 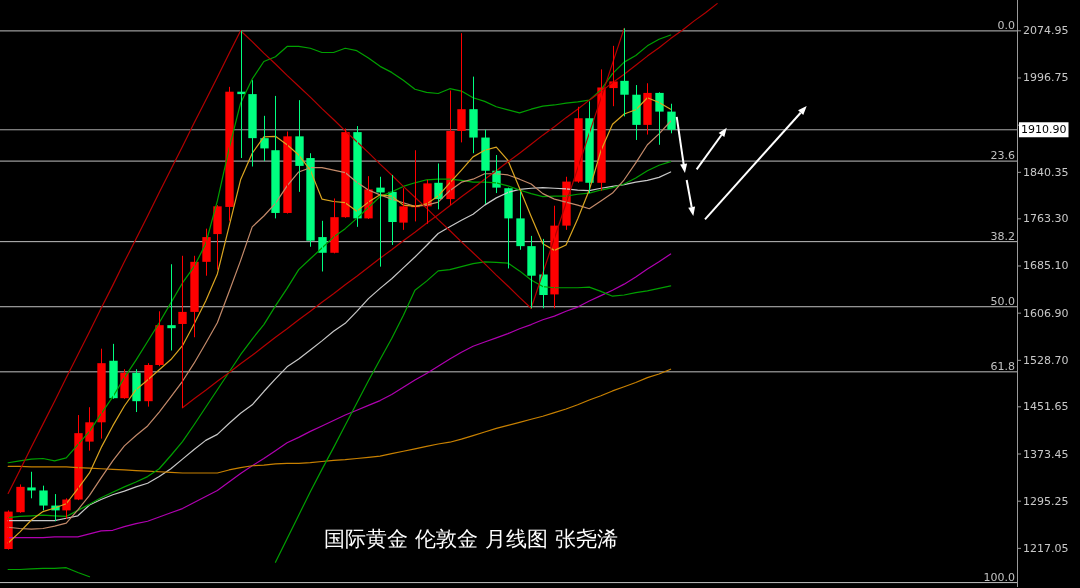 What do you see at coordinates (471, 539) in the screenshot?
I see `title: 国际黄金 伦敦金 月线图 张尧浠` at bounding box center [471, 539].